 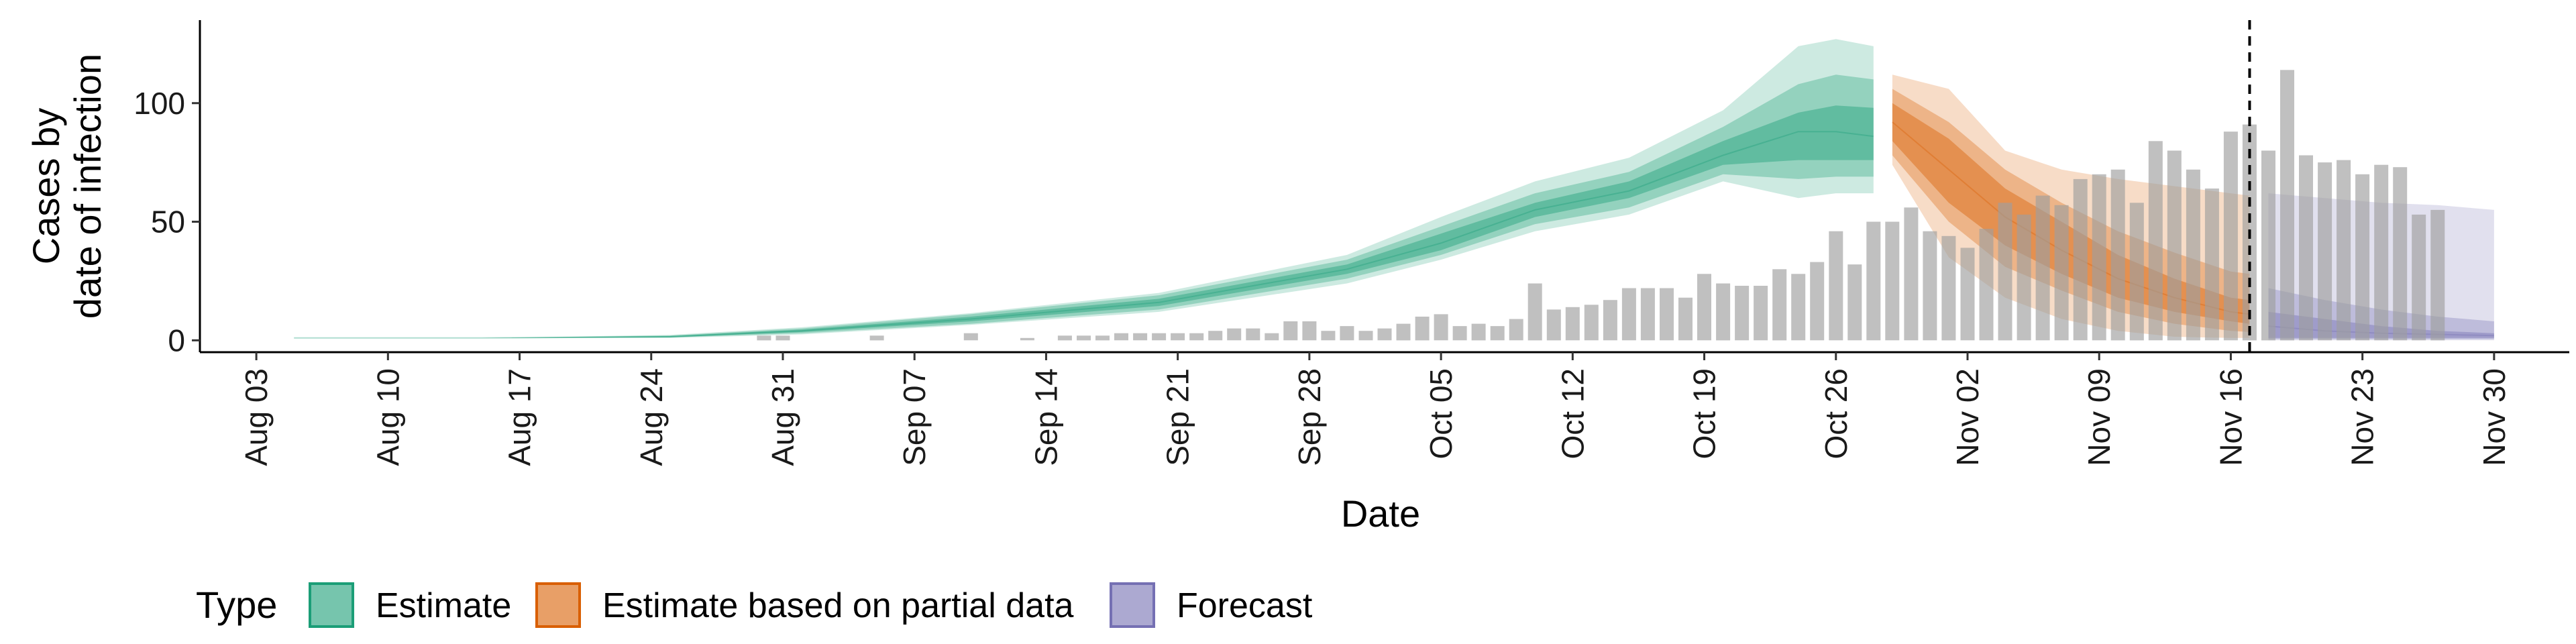 I want to click on legend-title: Type, so click(x=236, y=605).